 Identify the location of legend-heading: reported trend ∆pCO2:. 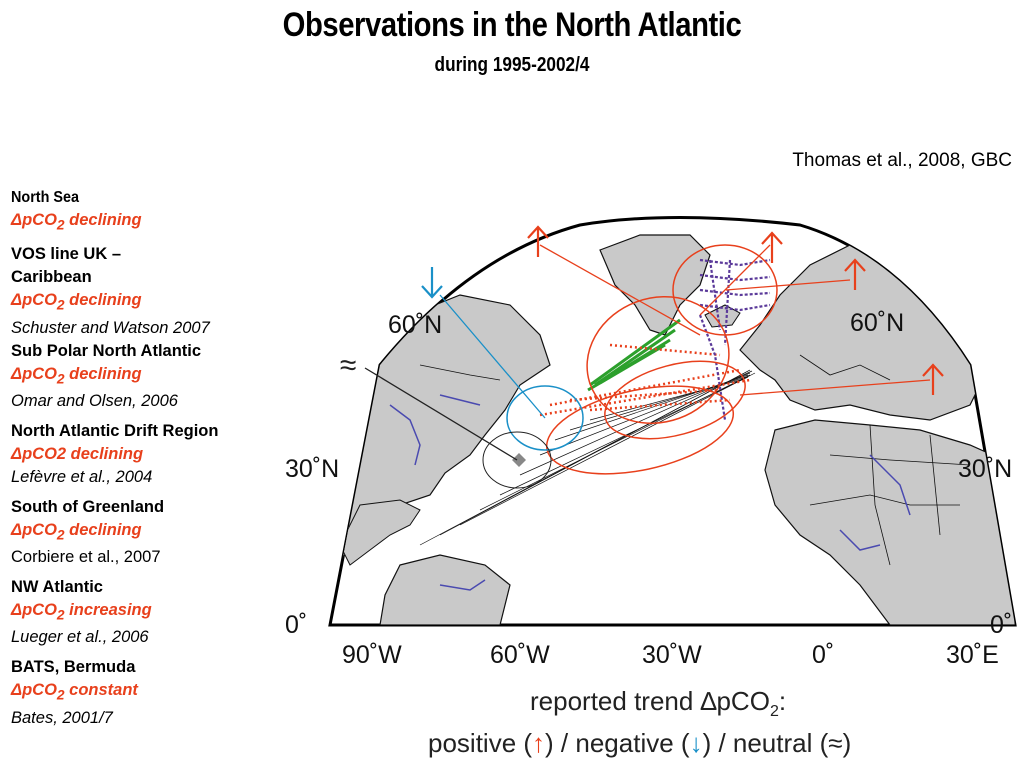
(658, 703).